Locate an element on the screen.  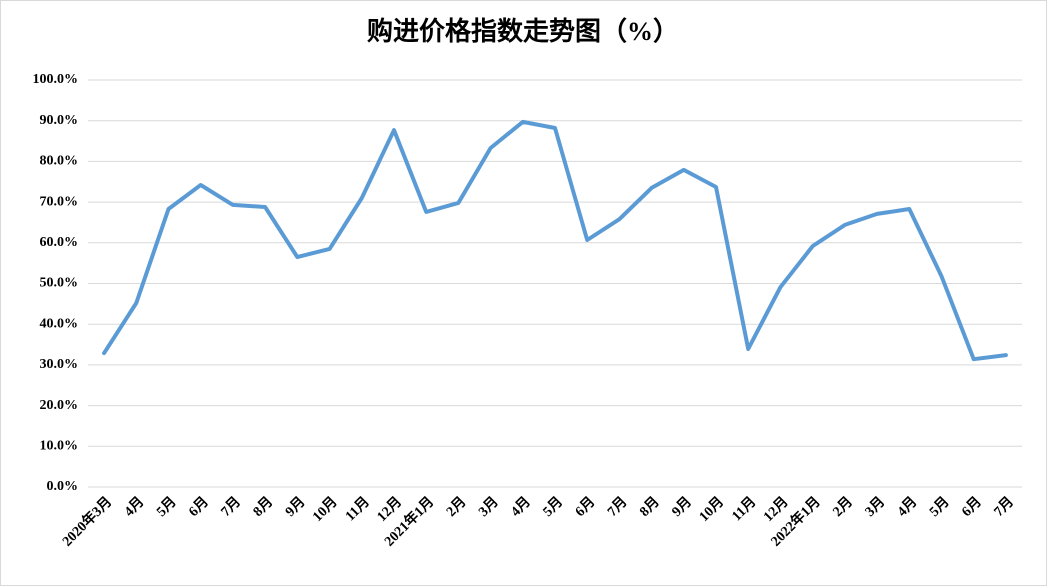
y-tick-label: 70.0% is located at coordinates (59, 201).